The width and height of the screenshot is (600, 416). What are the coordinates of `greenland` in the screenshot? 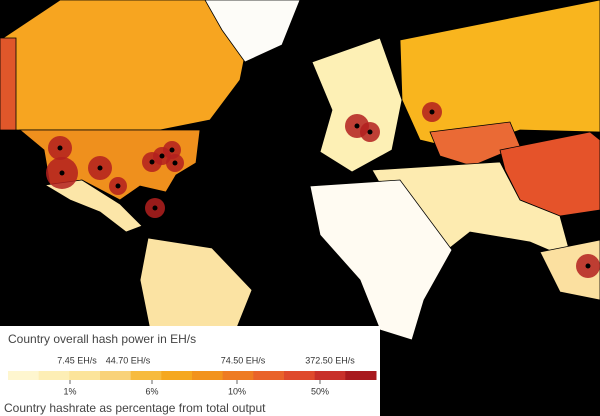 It's located at (252, 31).